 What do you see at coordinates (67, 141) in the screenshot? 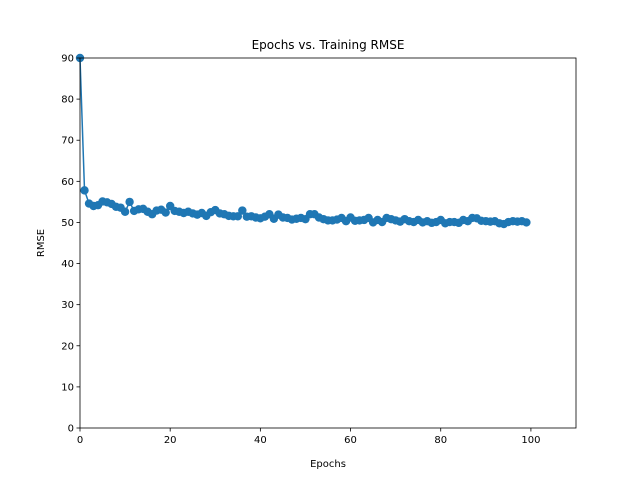
I see `y-tick-label: 70` at bounding box center [67, 141].